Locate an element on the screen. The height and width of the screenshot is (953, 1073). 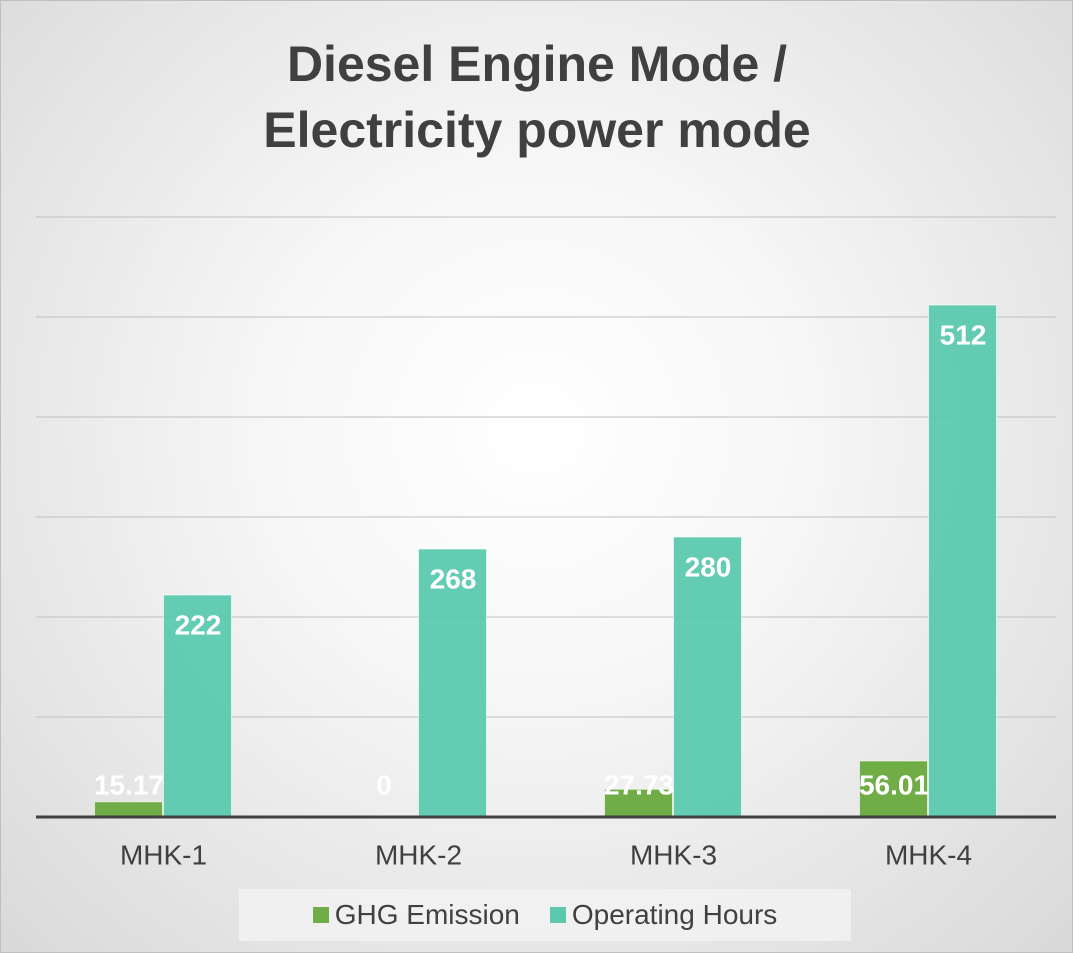
data-label: 512 is located at coordinates (963, 334).